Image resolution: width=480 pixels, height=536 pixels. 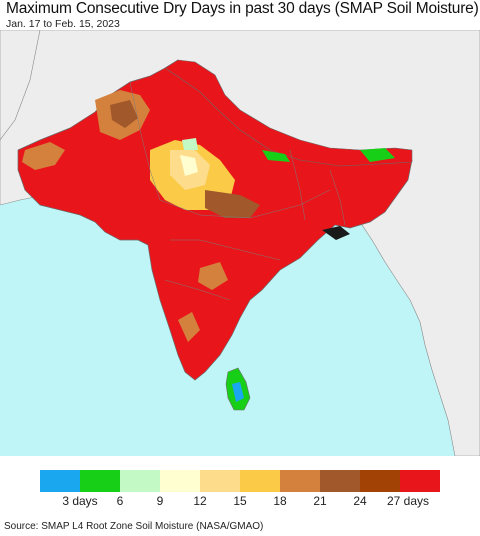 What do you see at coordinates (190, 144) in the screenshot?
I see `patch-lightgreen-north` at bounding box center [190, 144].